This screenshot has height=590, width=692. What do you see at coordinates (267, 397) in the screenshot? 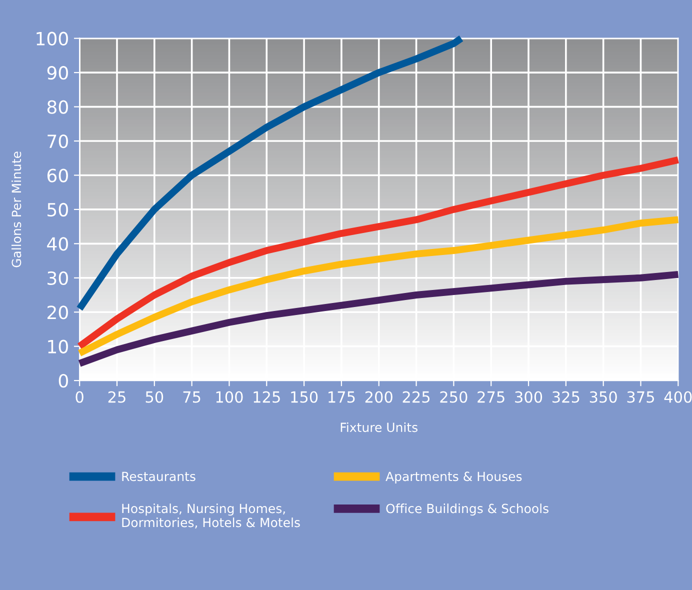
I see `x-tick-label: 125` at bounding box center [267, 397].